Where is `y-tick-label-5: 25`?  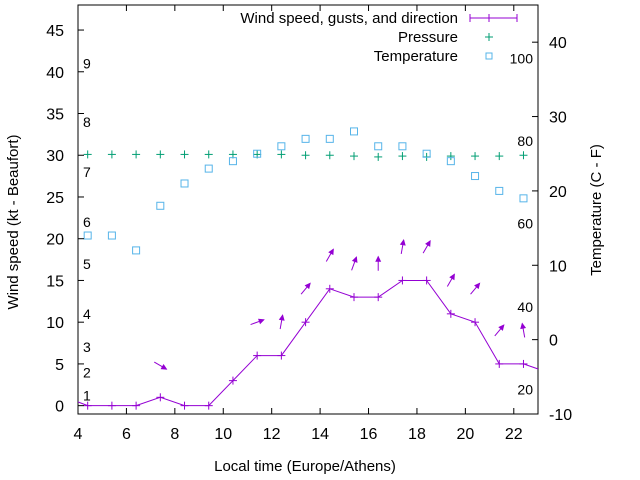
y-tick-label-5: 25 is located at coordinates (55, 198).